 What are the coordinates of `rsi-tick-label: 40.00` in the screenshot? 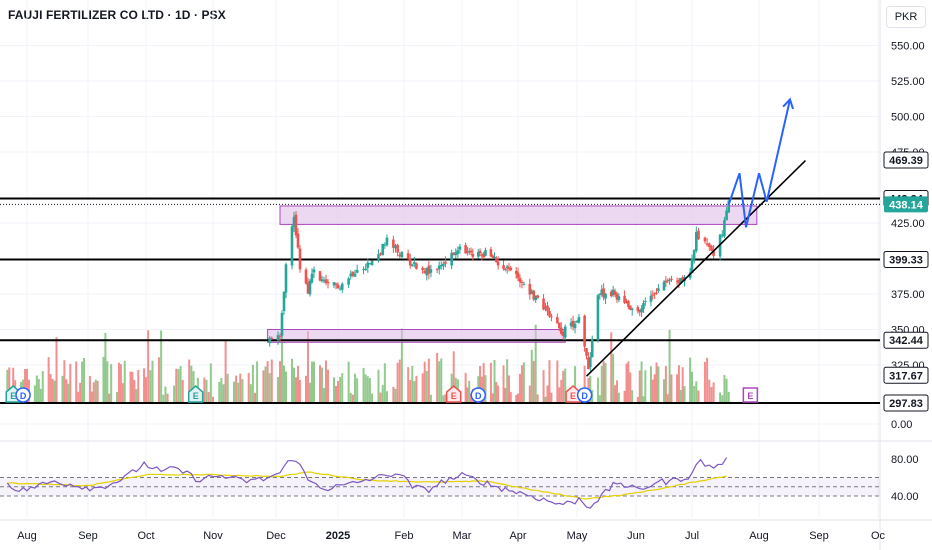 It's located at (905, 497).